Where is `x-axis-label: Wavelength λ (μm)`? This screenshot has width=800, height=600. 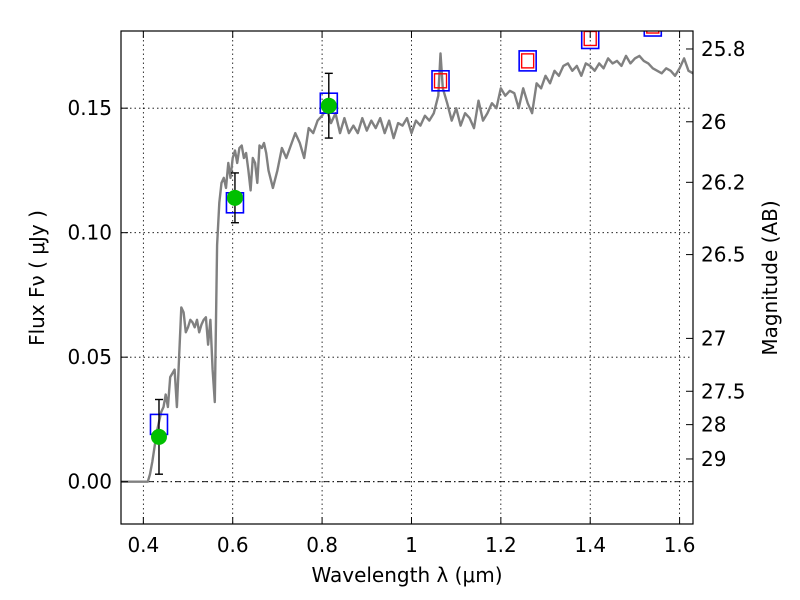
x-axis-label: Wavelength λ (μm) is located at coordinates (406, 575).